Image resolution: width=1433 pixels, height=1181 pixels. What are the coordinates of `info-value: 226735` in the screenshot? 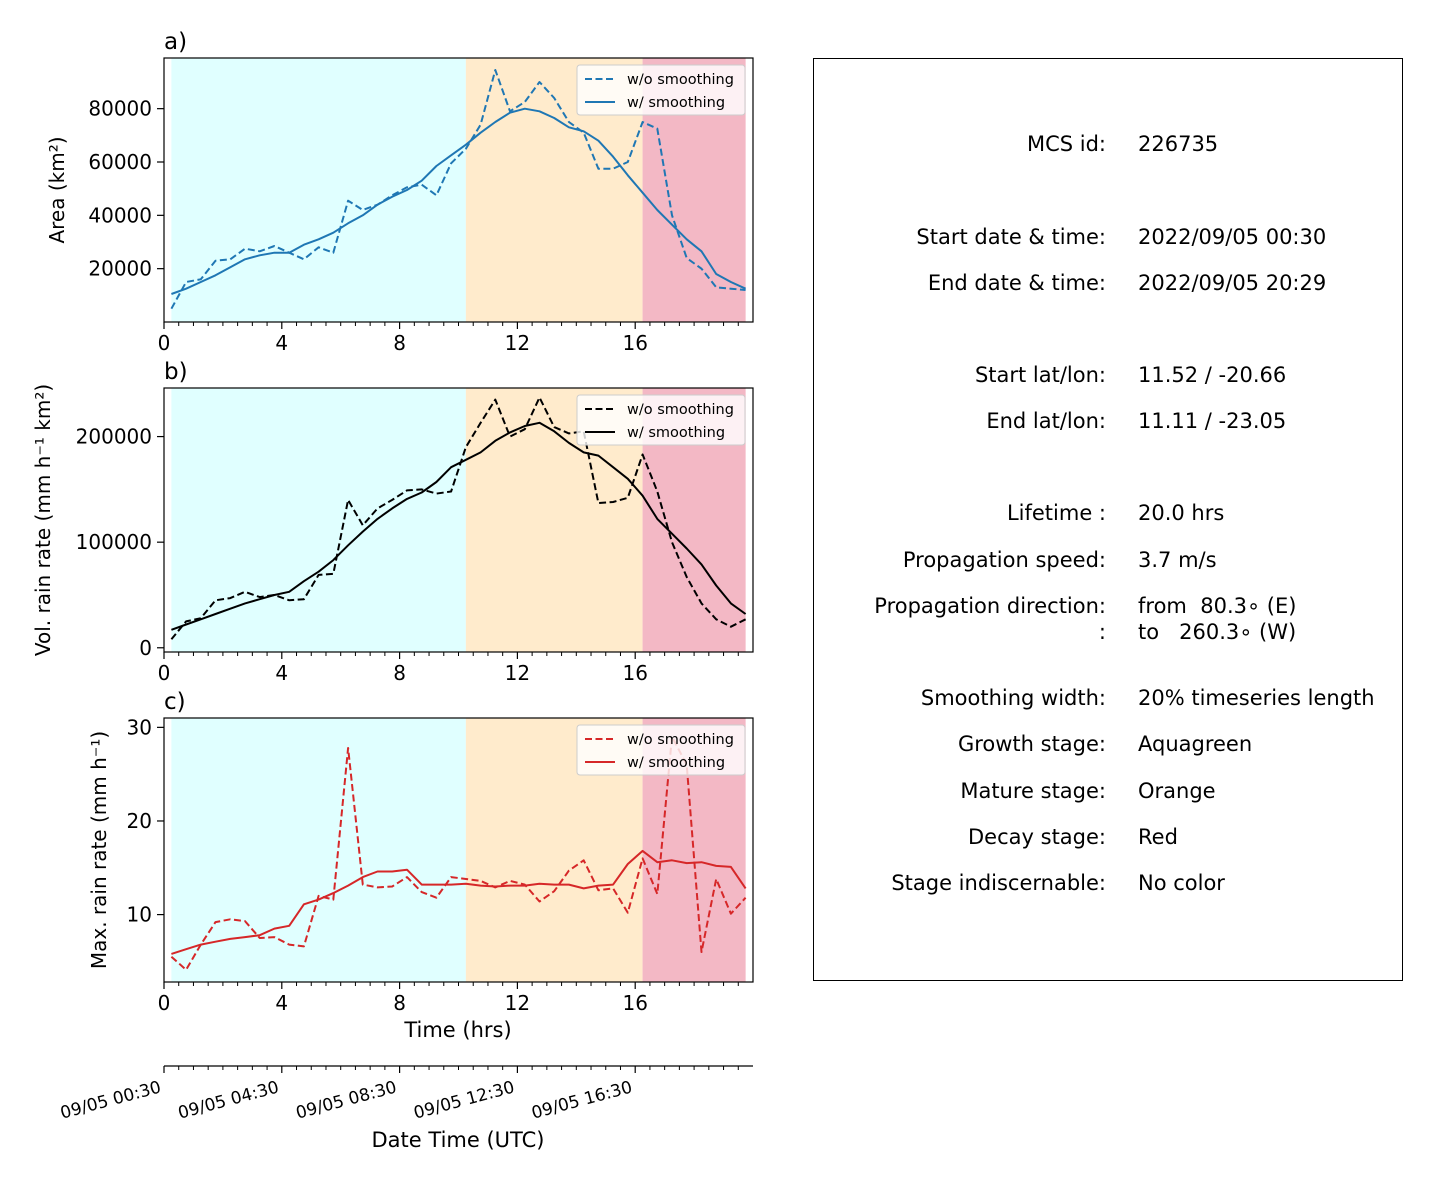 It's located at (1178, 144).